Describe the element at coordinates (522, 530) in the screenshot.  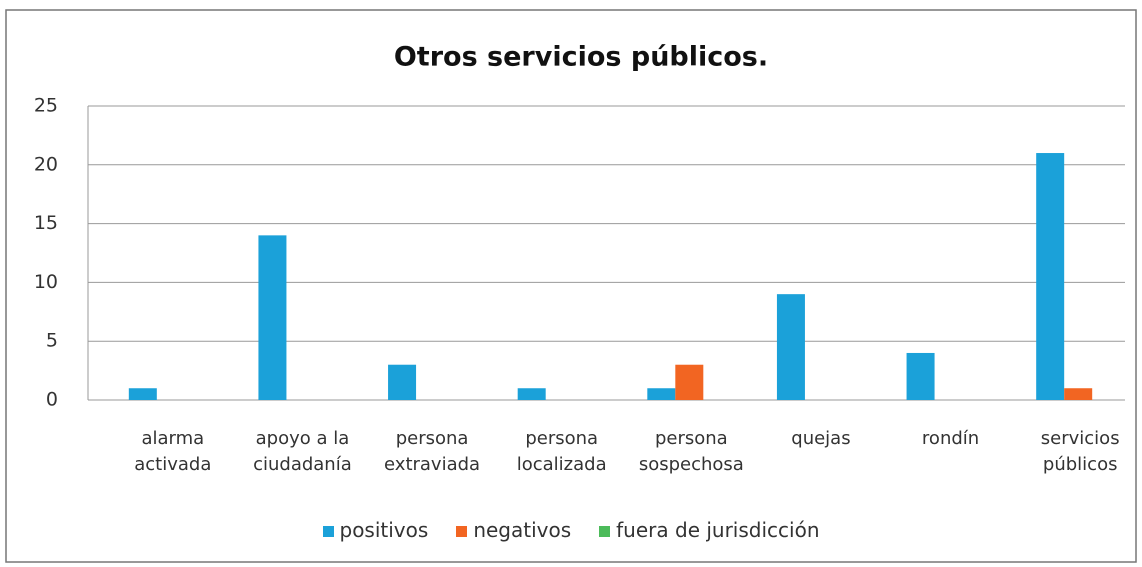
I see `legend-label: negativos` at that location.